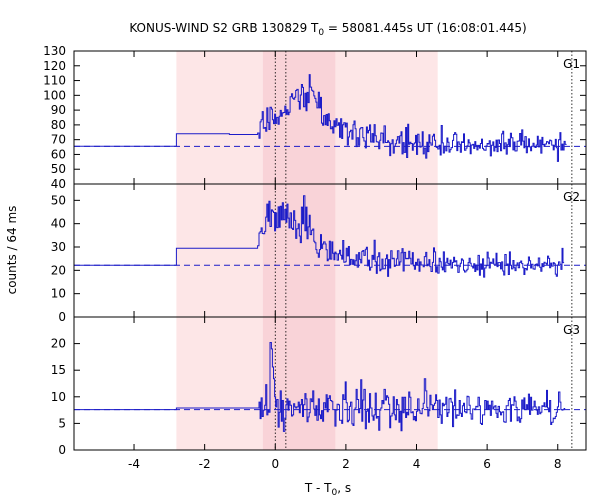  I want to click on y-tick-label: 15, so click(58, 370).